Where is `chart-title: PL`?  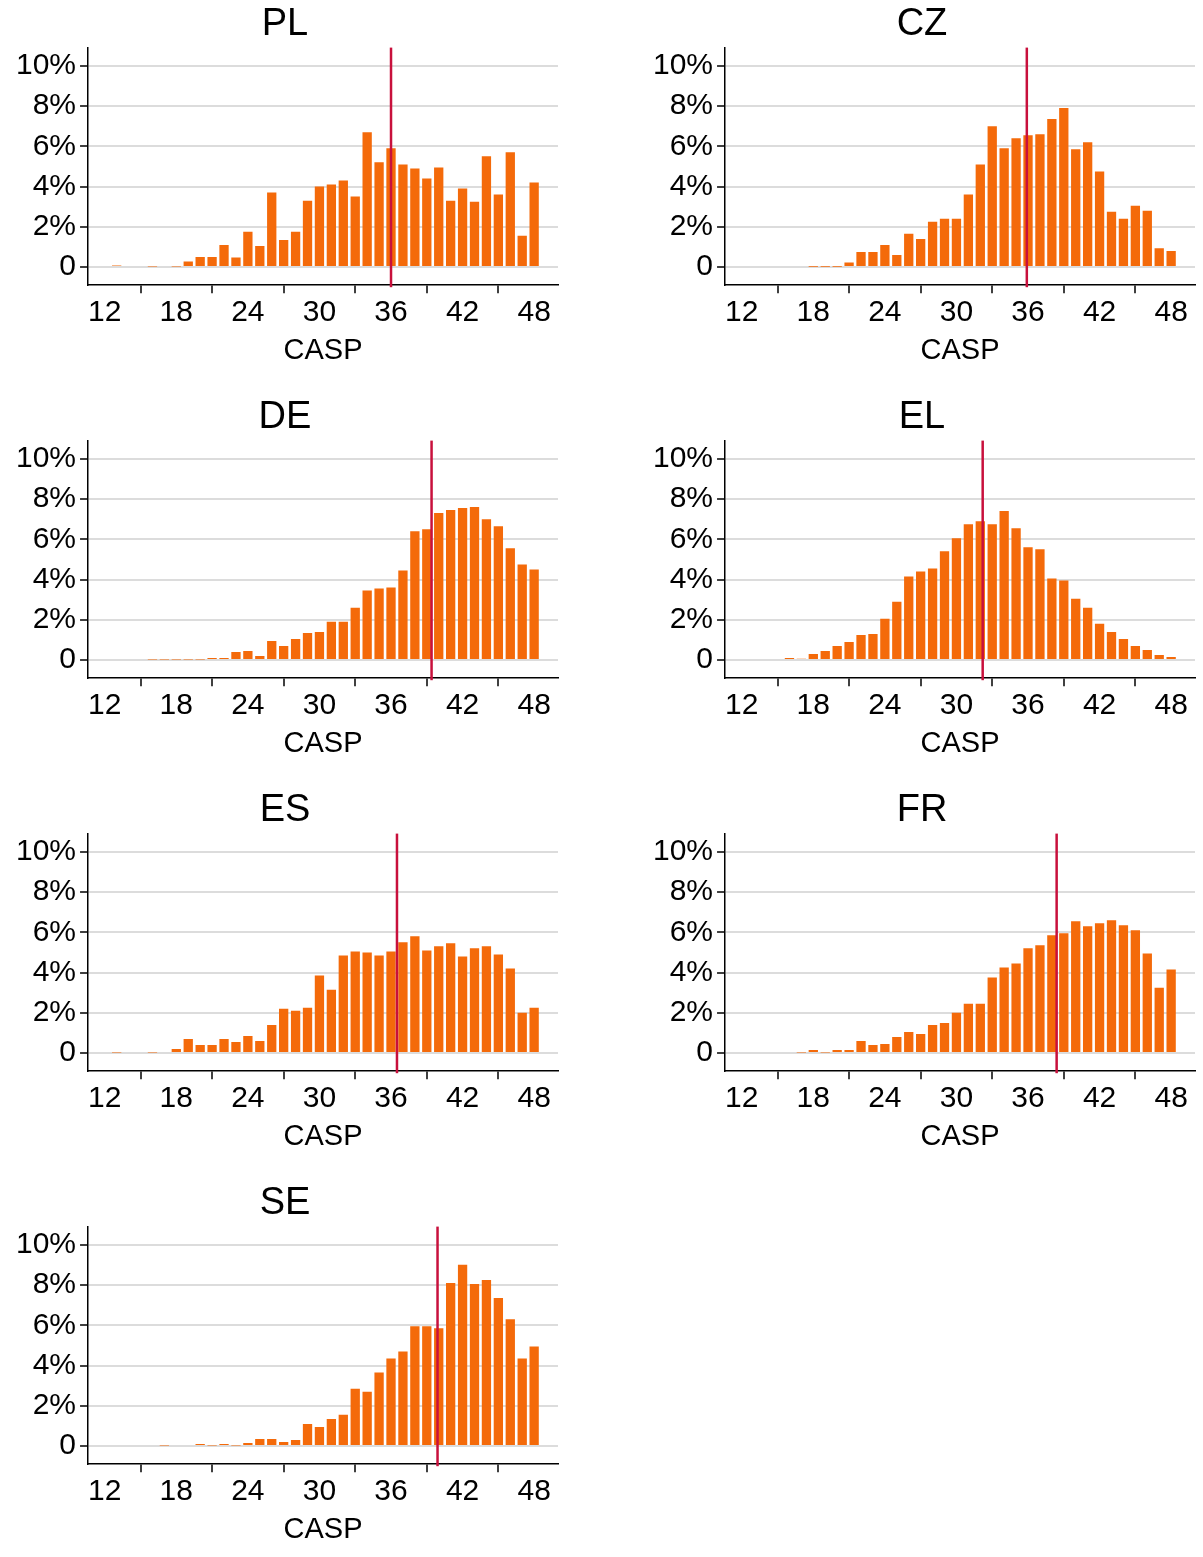
chart-title: PL is located at coordinates (285, 22).